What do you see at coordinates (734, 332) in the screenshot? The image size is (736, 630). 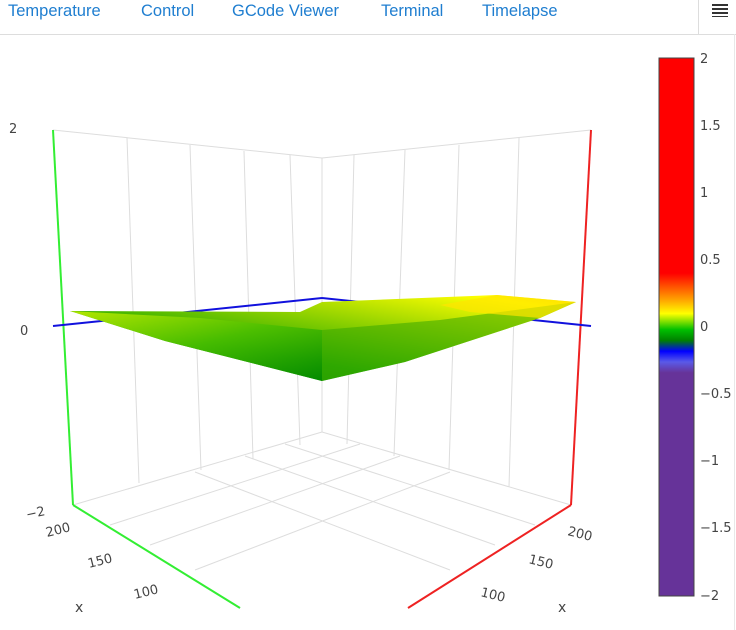 I see `panel-divider` at bounding box center [734, 332].